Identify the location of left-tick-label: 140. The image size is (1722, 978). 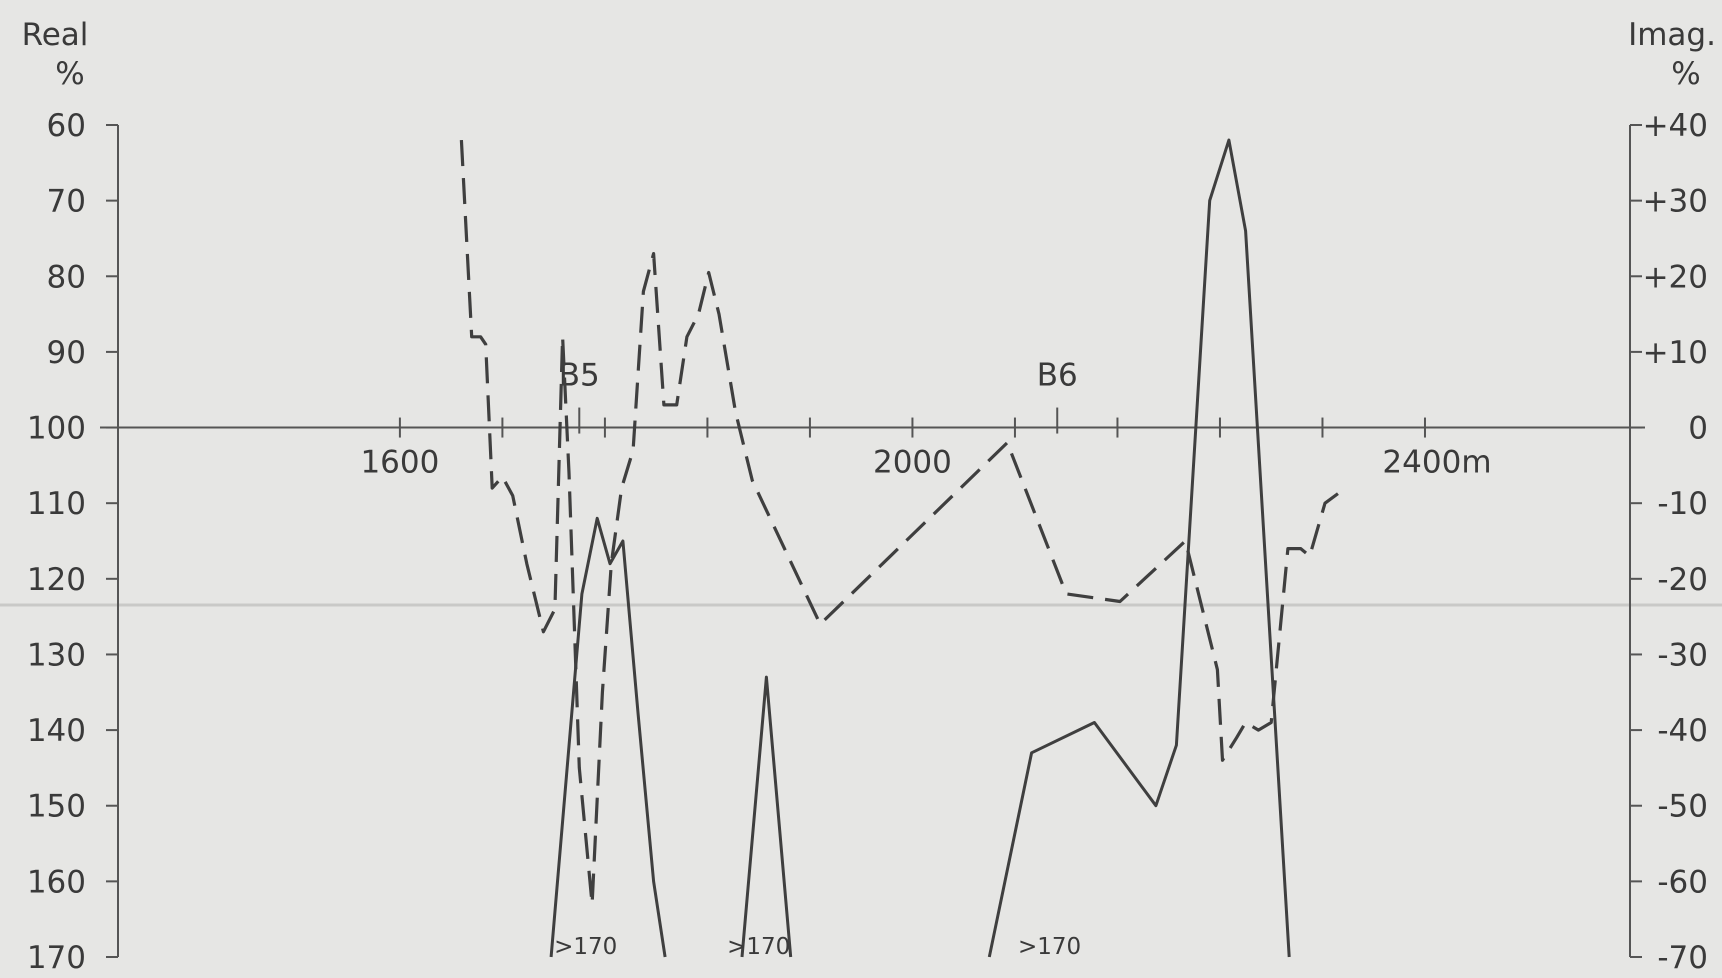
(56, 731).